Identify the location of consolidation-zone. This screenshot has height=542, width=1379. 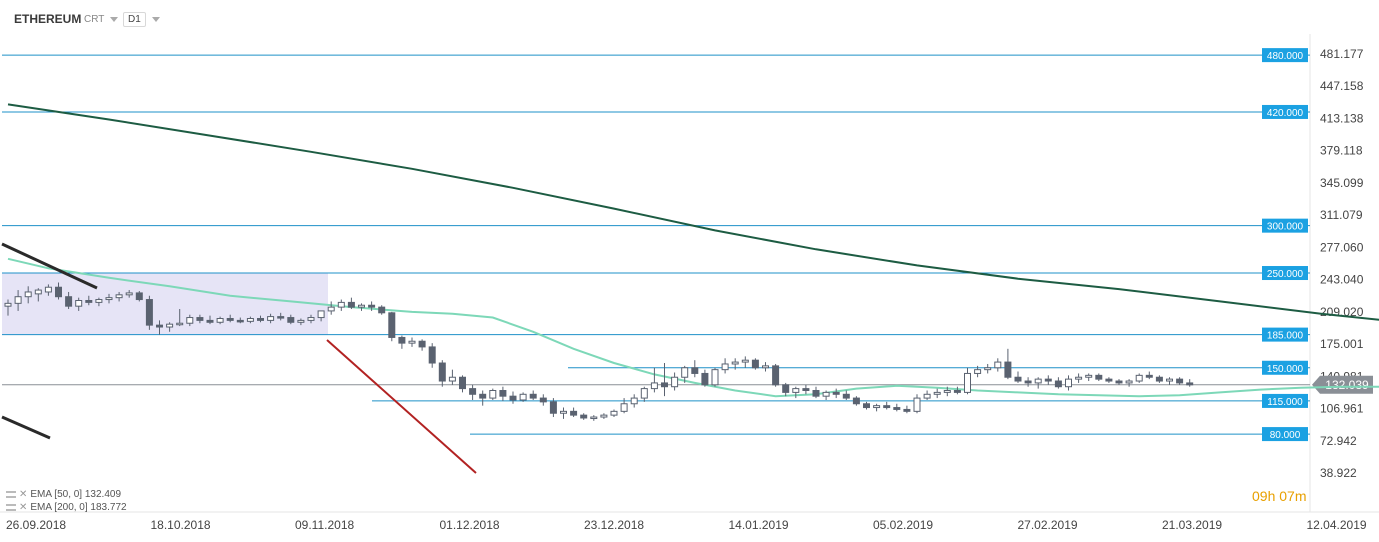
(165, 304).